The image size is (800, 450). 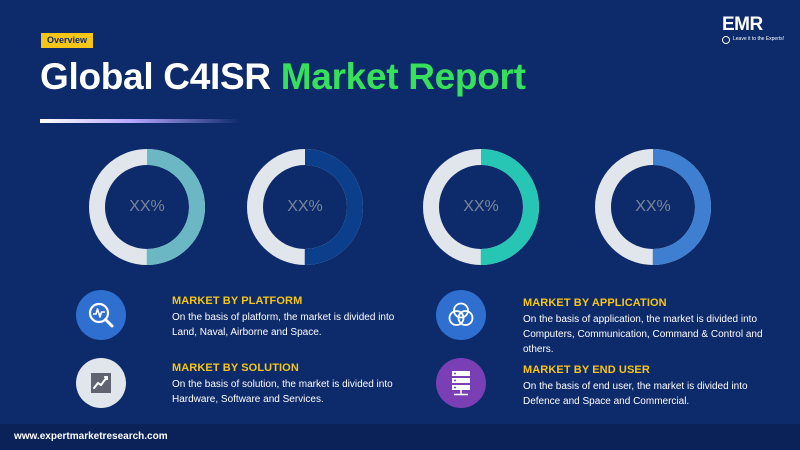 I want to click on segment-heading-solution: MARKET BY SOLUTION, so click(x=235, y=368).